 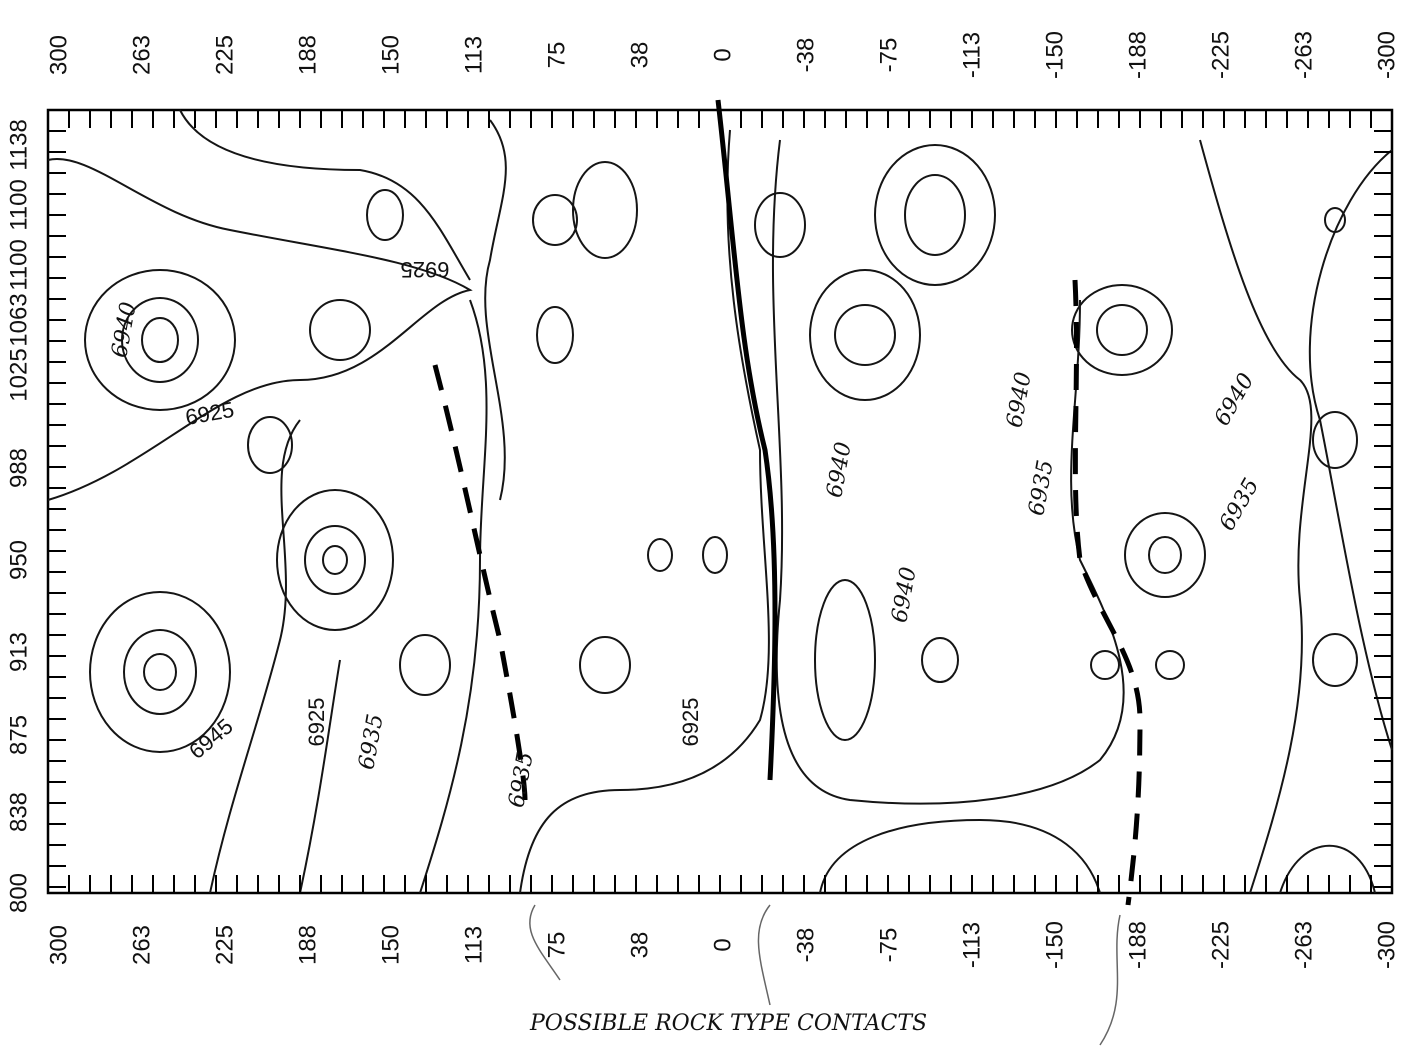 I want to click on left-tick-label: 913, so click(x=18, y=652).